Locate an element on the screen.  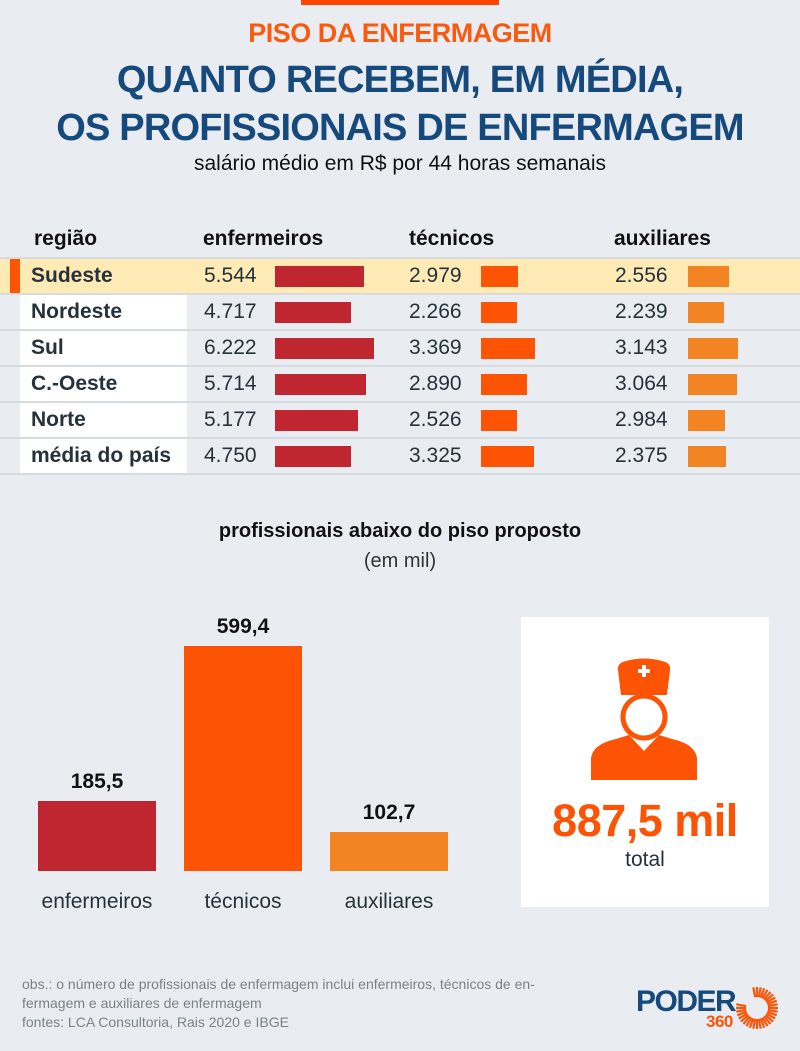
table-row: média do país 4.750 3.325 2.375 is located at coordinates (400, 457).